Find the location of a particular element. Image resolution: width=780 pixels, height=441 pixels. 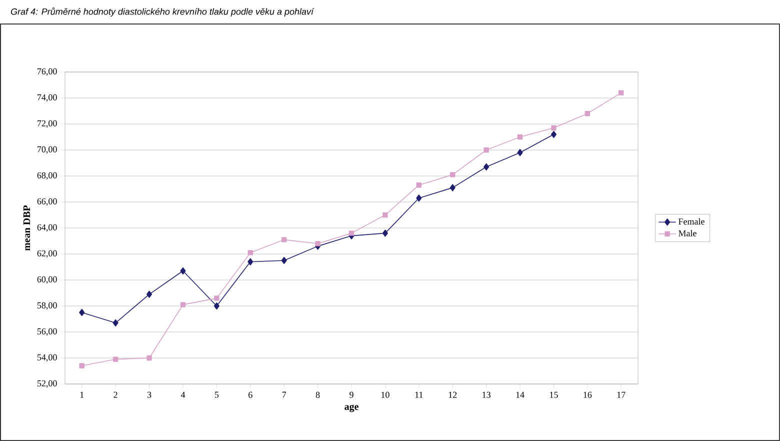

x-tick-label: 12 is located at coordinates (452, 395).